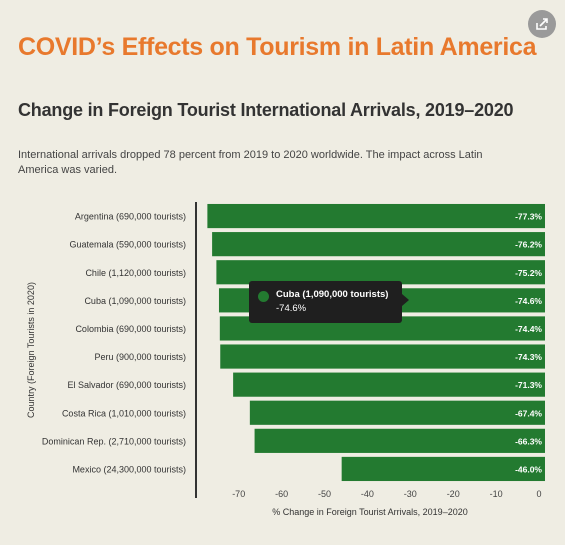 This screenshot has height=545, width=565. I want to click on x-tick-label: -60, so click(281, 494).